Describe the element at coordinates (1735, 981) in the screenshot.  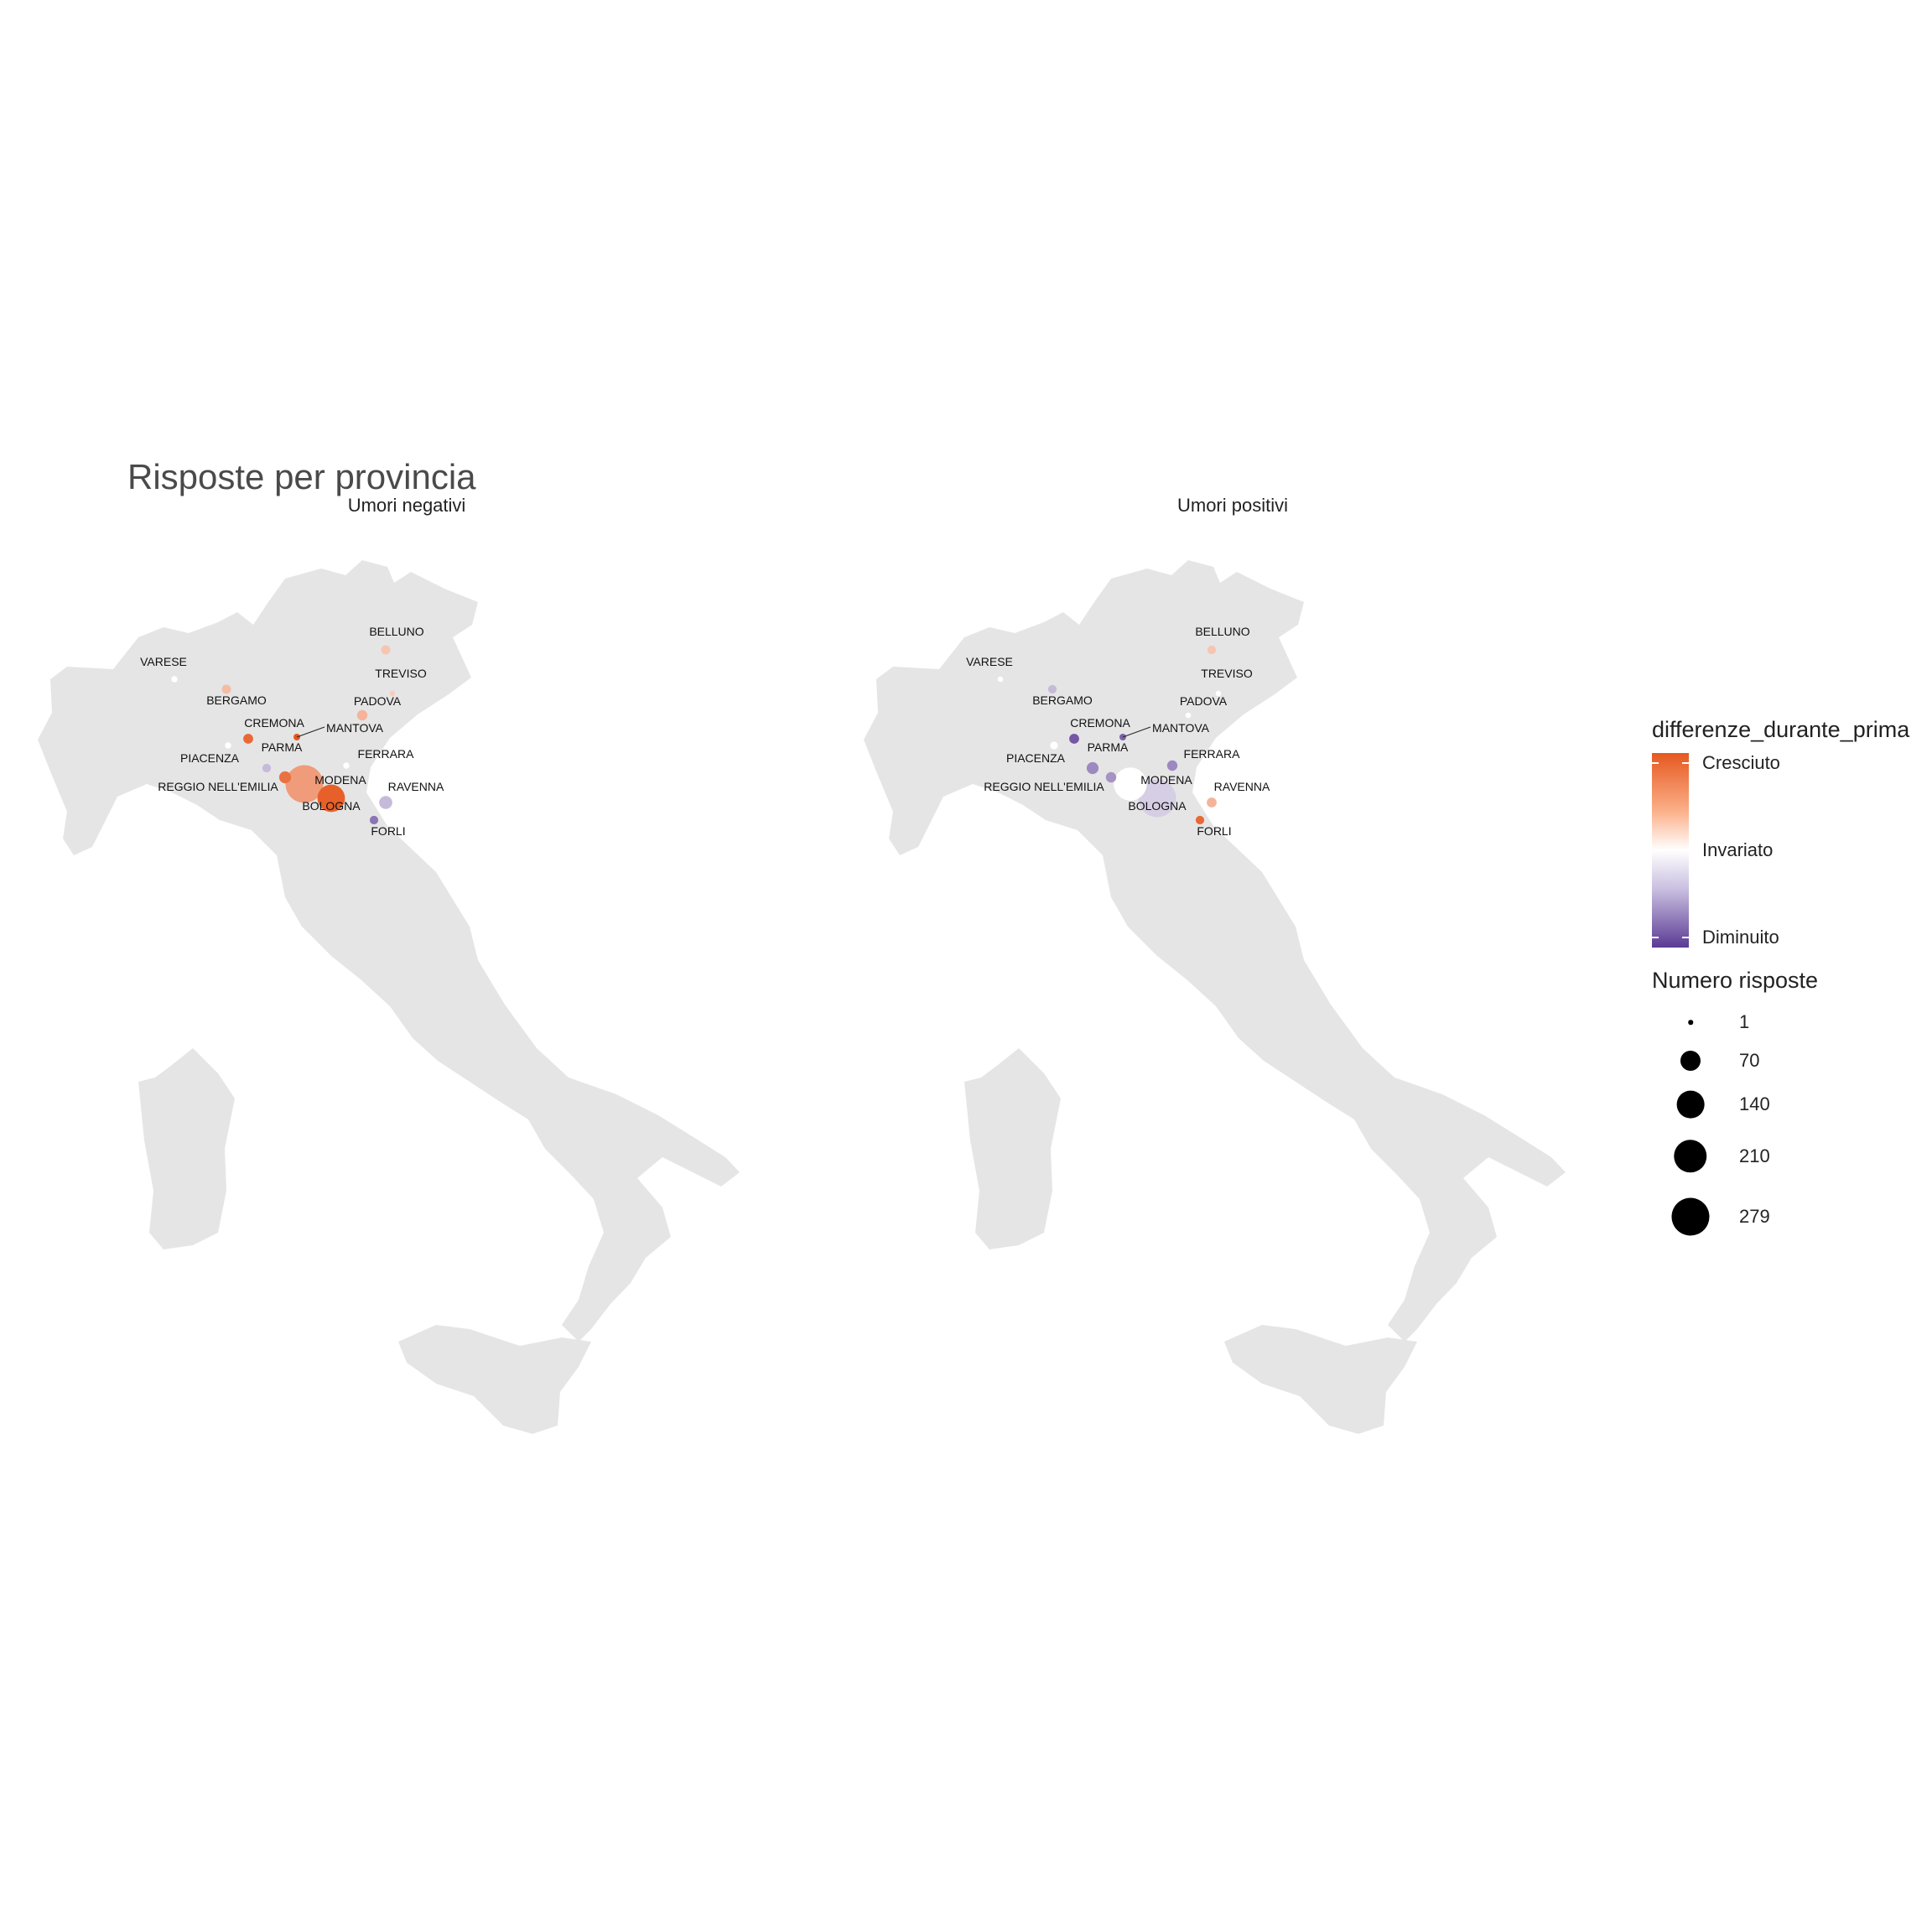
I see `size-legend-title: Numero risposte` at that location.